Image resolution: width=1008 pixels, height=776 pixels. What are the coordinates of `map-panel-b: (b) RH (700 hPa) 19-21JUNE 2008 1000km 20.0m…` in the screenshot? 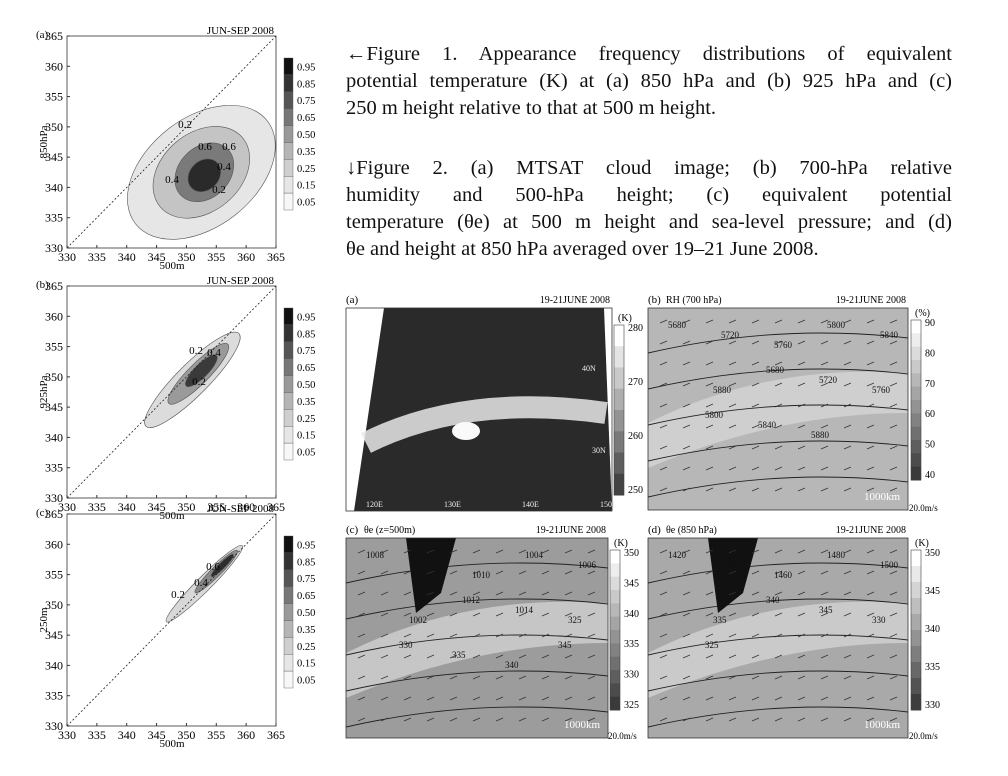 It's located at (792, 403).